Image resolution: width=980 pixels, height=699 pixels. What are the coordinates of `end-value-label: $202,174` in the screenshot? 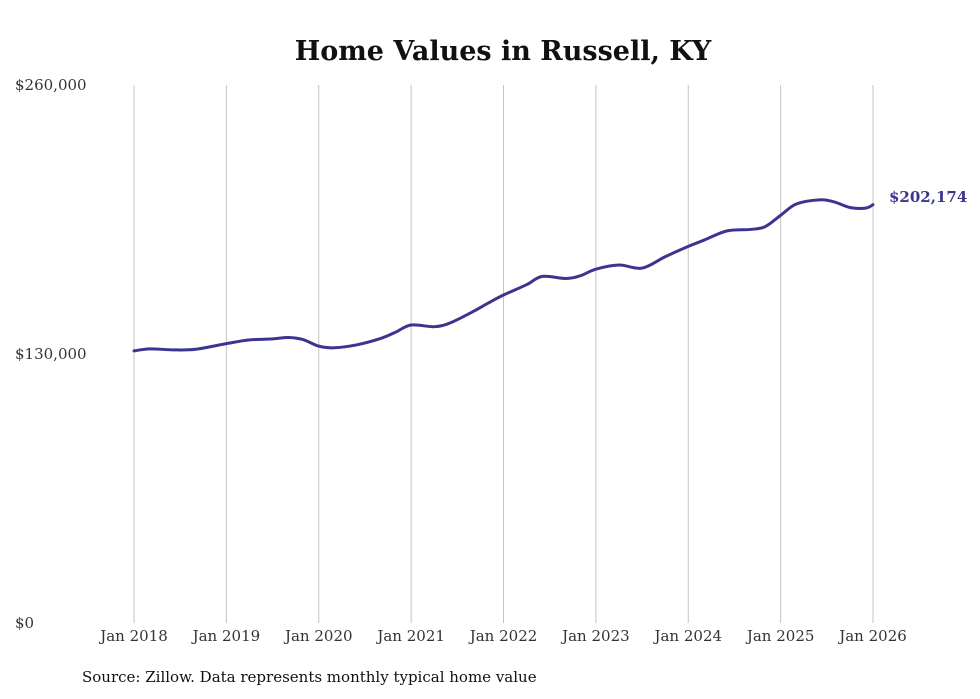 It's located at (928, 197).